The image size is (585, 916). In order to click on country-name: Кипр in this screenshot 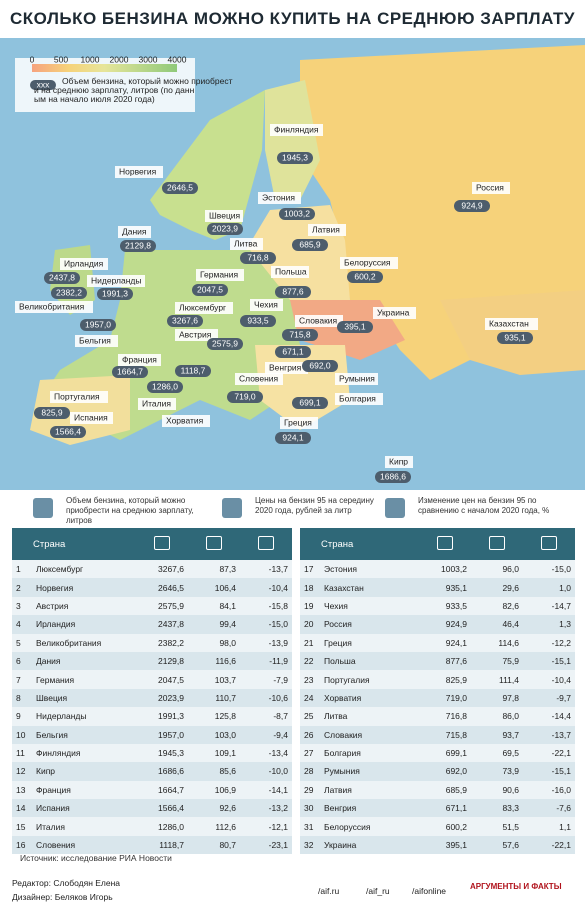, I will do `click(398, 461)`.